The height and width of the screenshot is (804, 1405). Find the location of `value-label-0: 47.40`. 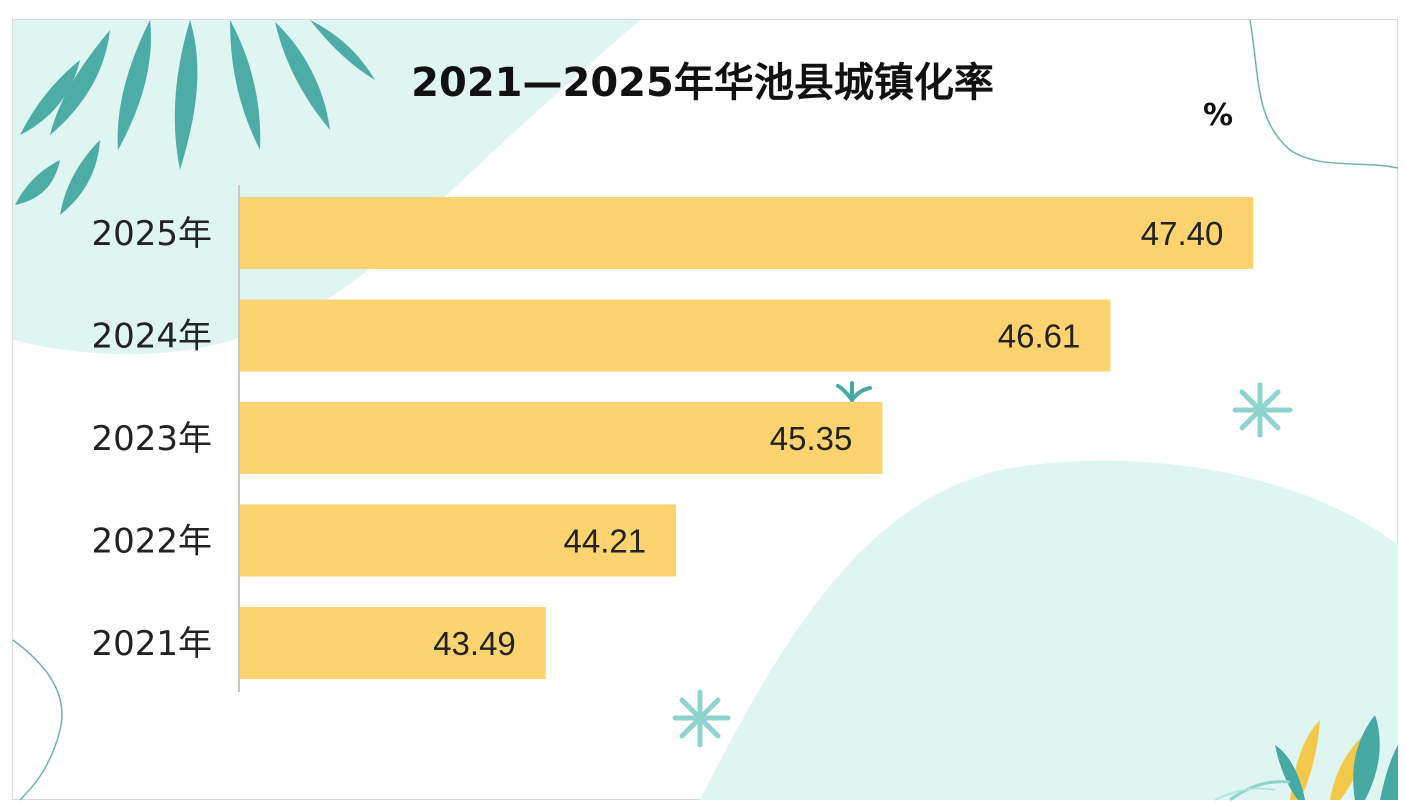

value-label-0: 47.40 is located at coordinates (1182, 233).